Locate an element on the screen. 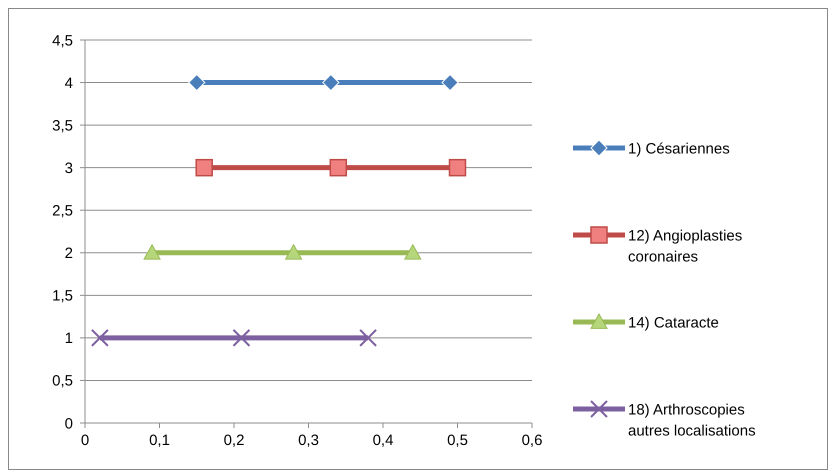  y-tick-label: 1,5 is located at coordinates (62, 296).